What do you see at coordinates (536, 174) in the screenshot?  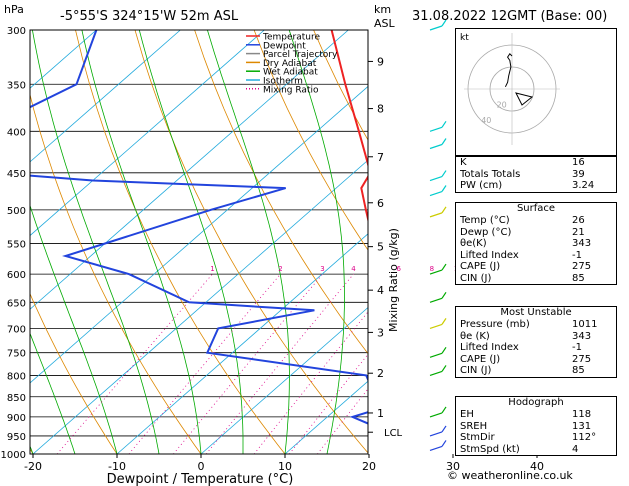 I see `indices-box: K 16 Totals Totals 39 PW (cm) 3.24` at bounding box center [536, 174].